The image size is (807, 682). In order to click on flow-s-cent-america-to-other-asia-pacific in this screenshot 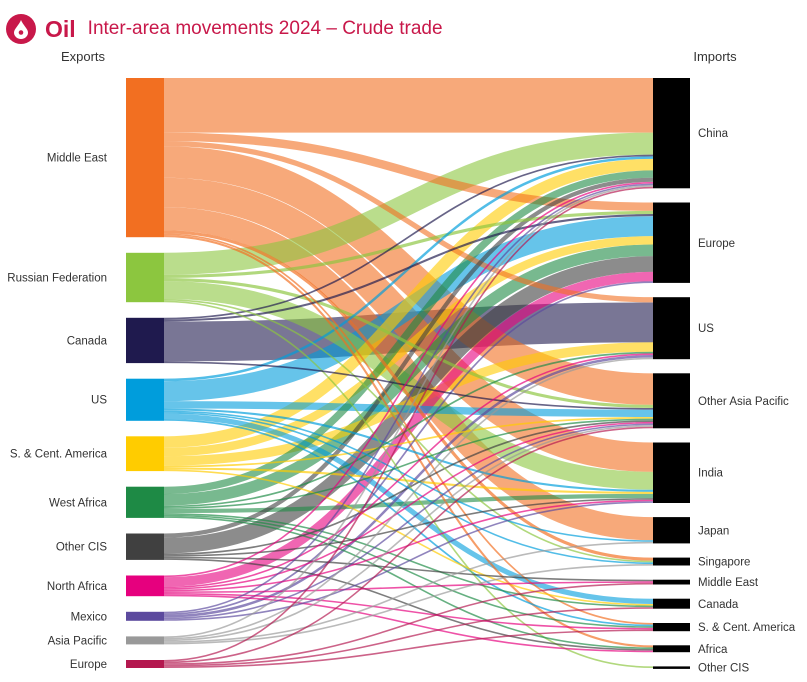, I will do `click(408, 442)`.